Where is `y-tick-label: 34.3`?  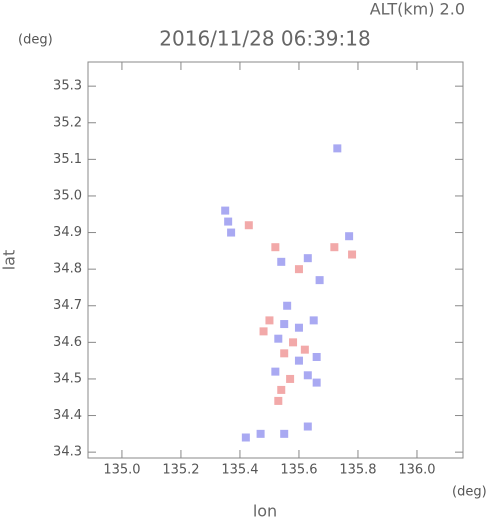 y-tick-label: 34.3 is located at coordinates (67, 452).